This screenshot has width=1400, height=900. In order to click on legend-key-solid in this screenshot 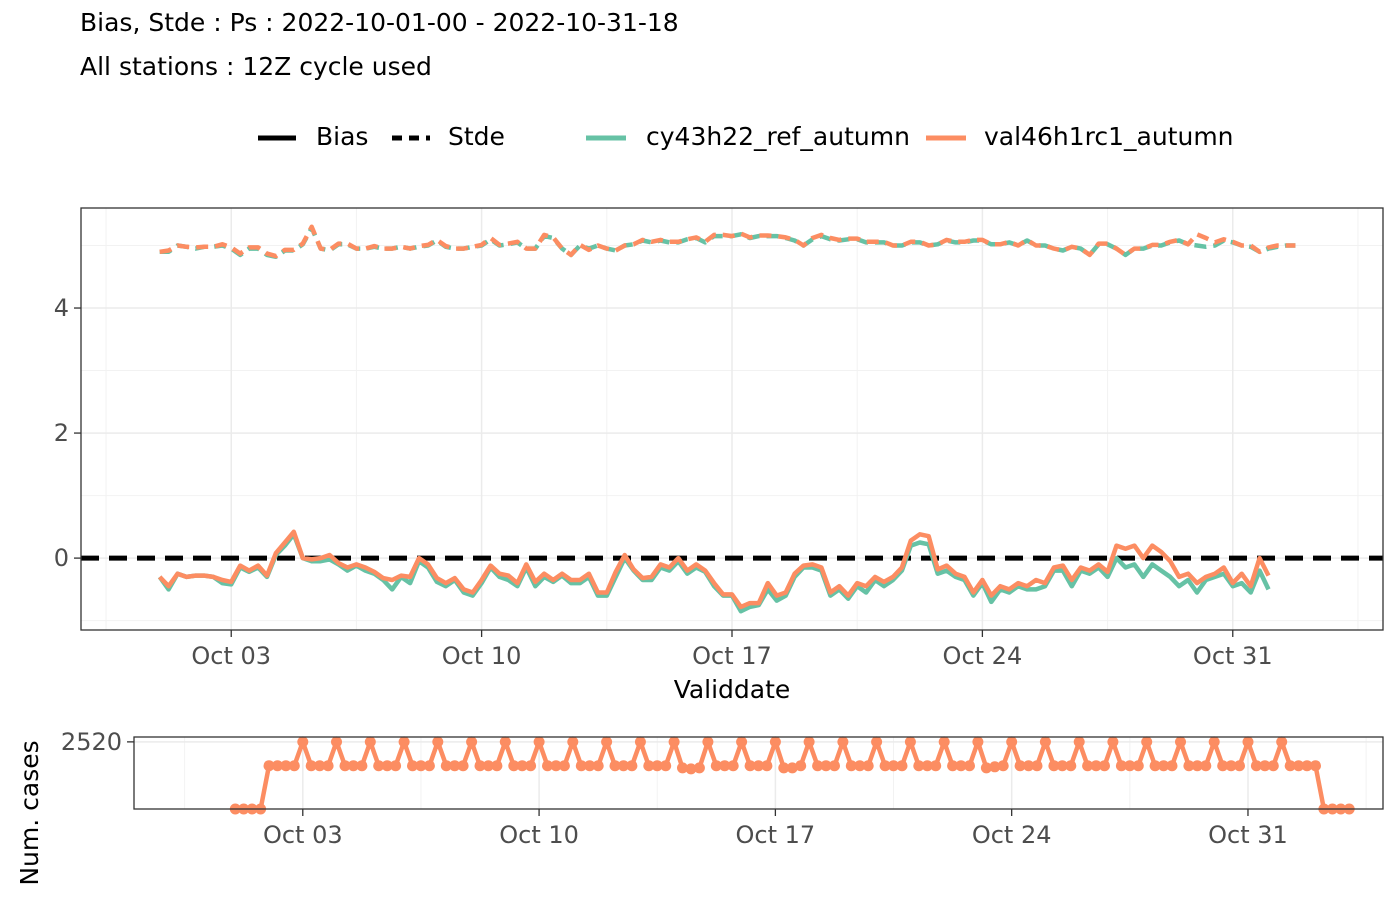, I will do `click(277, 138)`.